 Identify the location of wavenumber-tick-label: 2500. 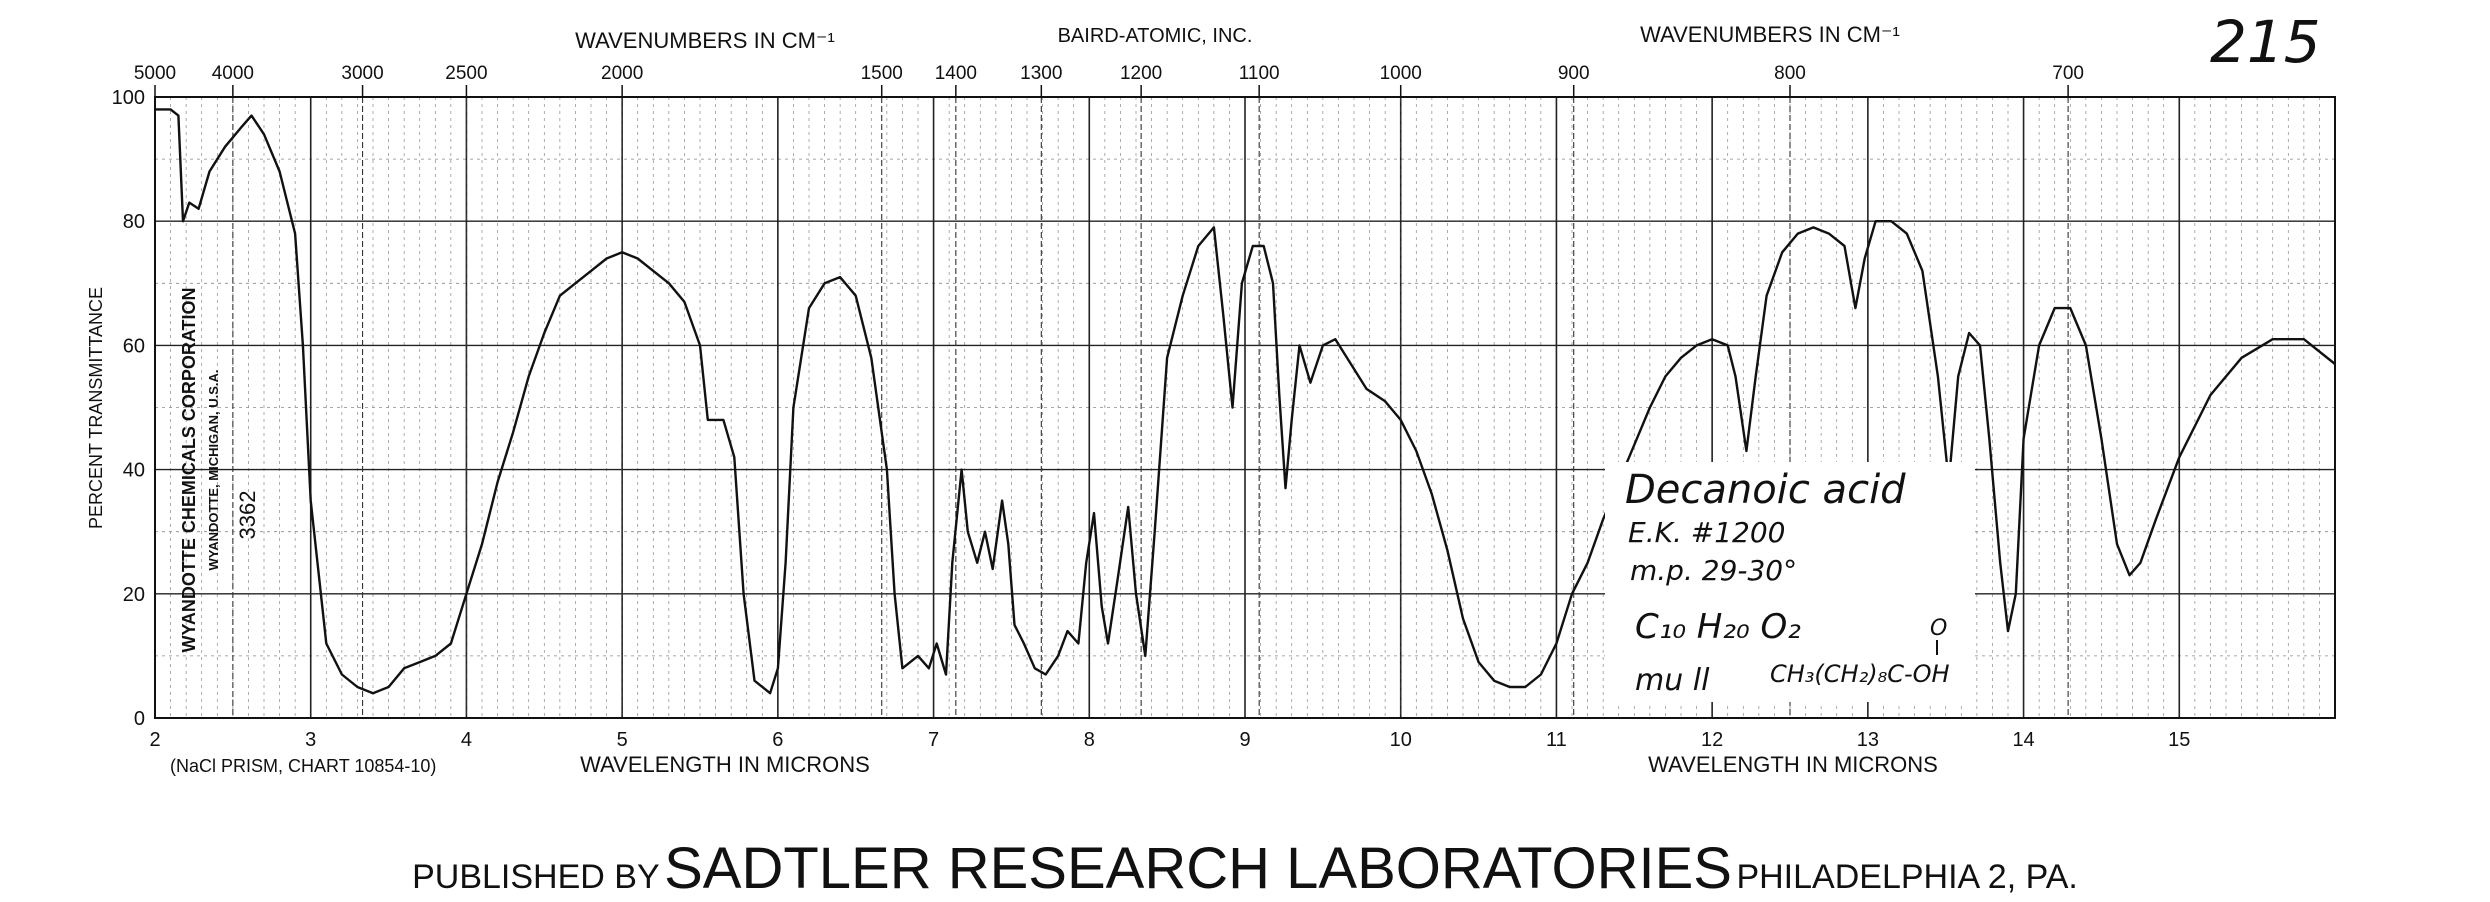
(466, 73).